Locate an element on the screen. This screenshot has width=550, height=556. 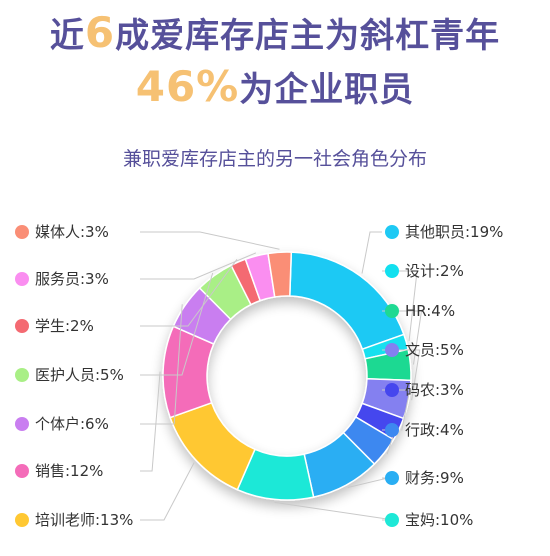
legend-label: 文员:5% is located at coordinates (434, 350).